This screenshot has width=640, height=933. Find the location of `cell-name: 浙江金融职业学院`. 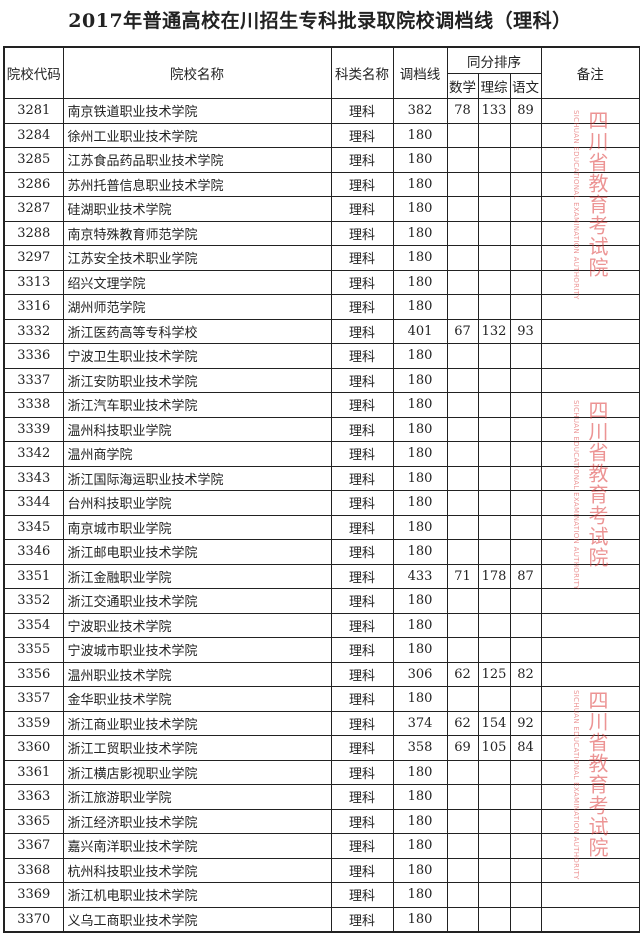

cell-name: 浙江金融职业学院 is located at coordinates (197, 576).